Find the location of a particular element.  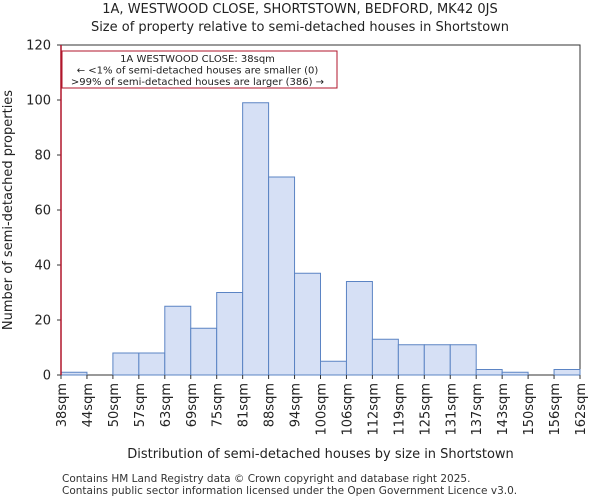

x-tick-label: 143sqm is located at coordinates (503, 409).